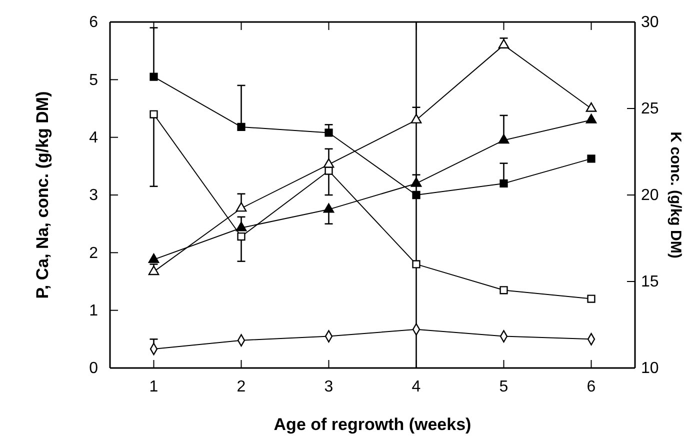 This screenshot has width=691, height=443. What do you see at coordinates (416, 387) in the screenshot?
I see `x-tick-label: 4` at bounding box center [416, 387].